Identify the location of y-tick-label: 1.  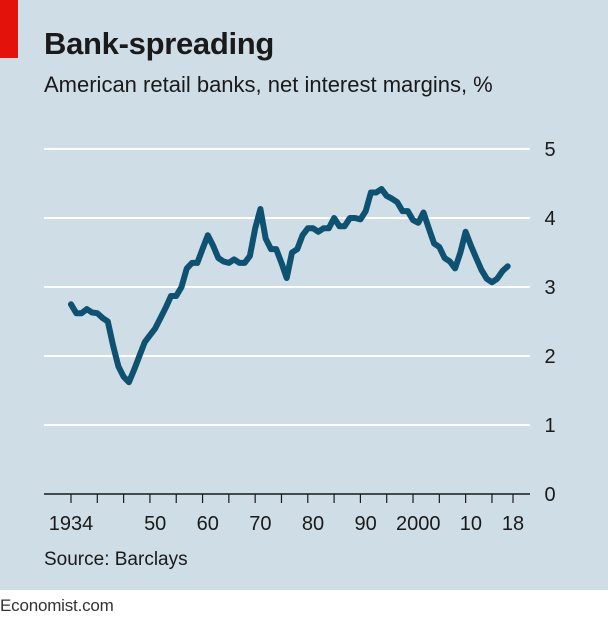
(549, 426).